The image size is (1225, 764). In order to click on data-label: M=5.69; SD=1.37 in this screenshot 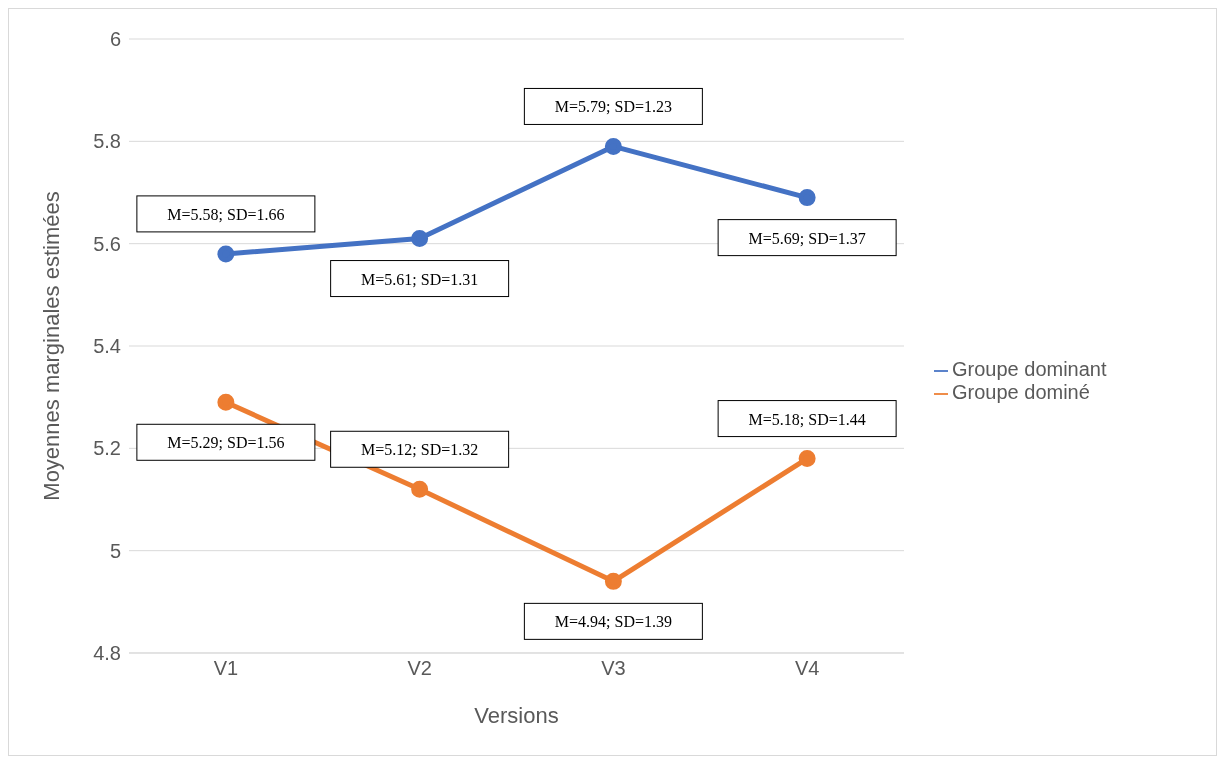, I will do `click(807, 238)`.